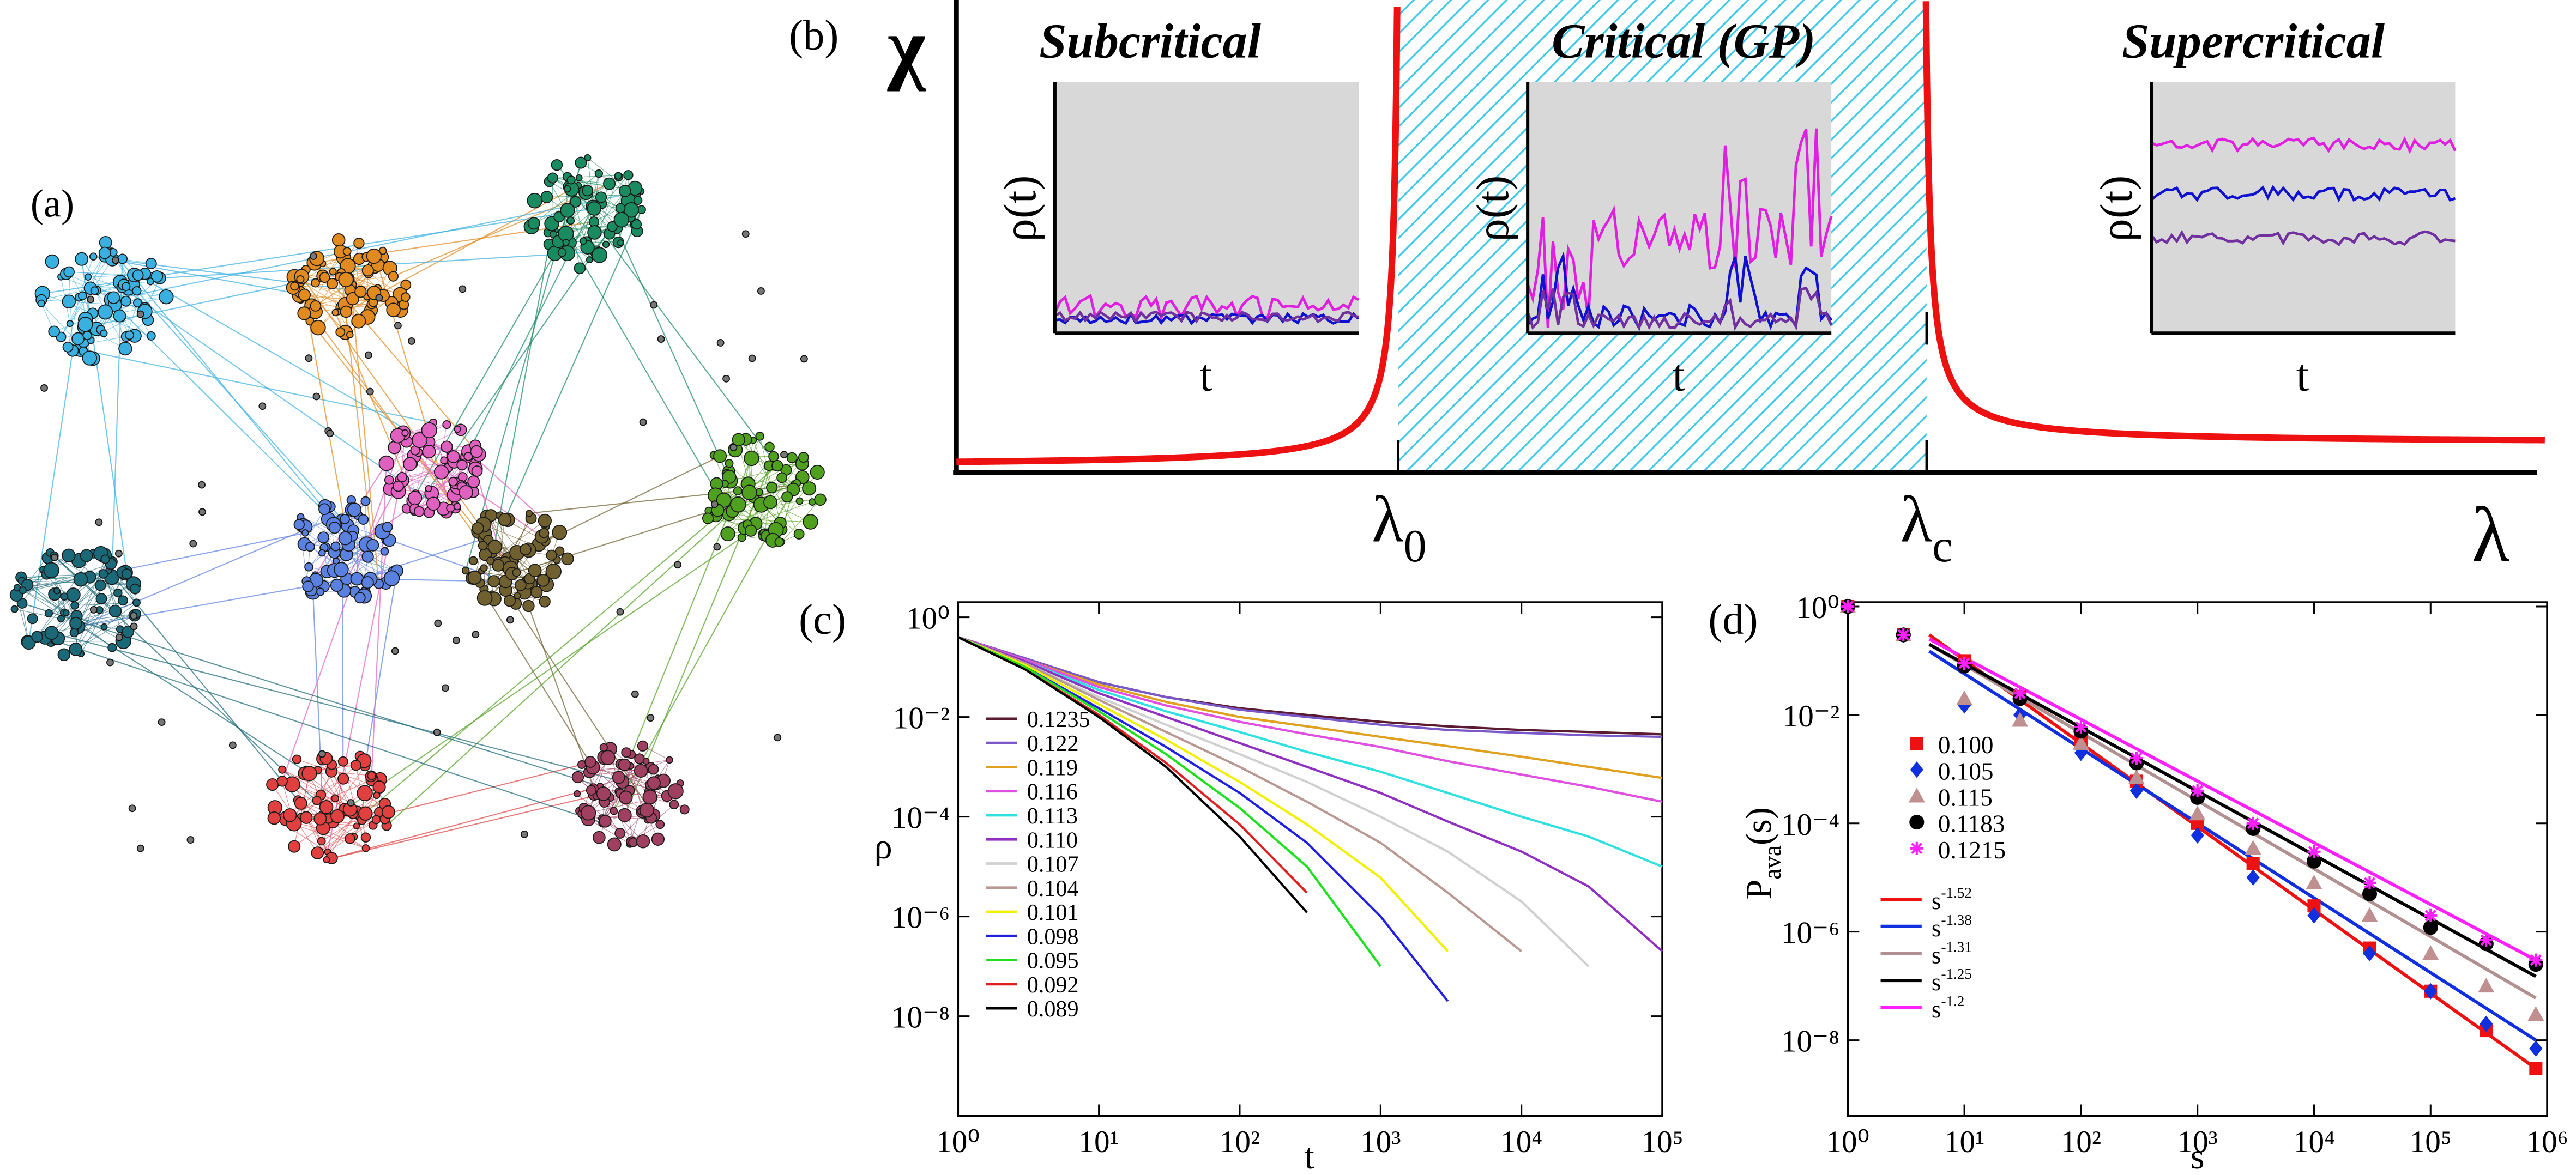 This screenshot has width=2576, height=1175. What do you see at coordinates (1310, 707) in the screenshot?
I see `series-line` at bounding box center [1310, 707].